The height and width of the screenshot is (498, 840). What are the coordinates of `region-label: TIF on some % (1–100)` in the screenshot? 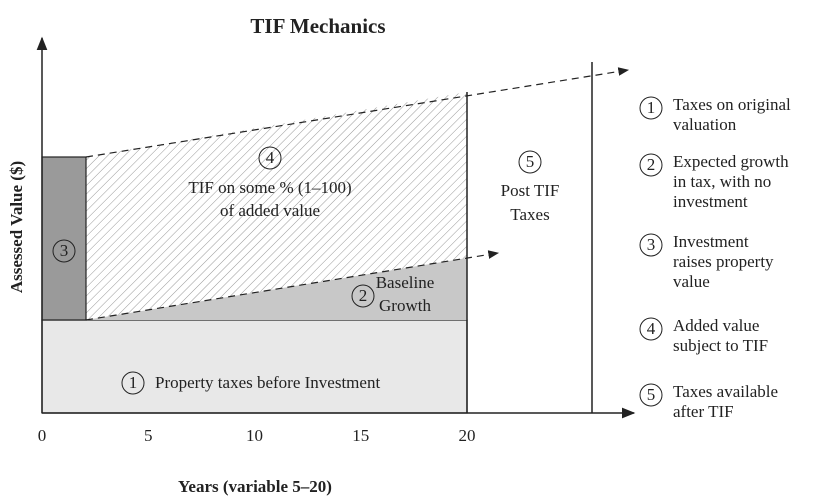 It's located at (269, 187).